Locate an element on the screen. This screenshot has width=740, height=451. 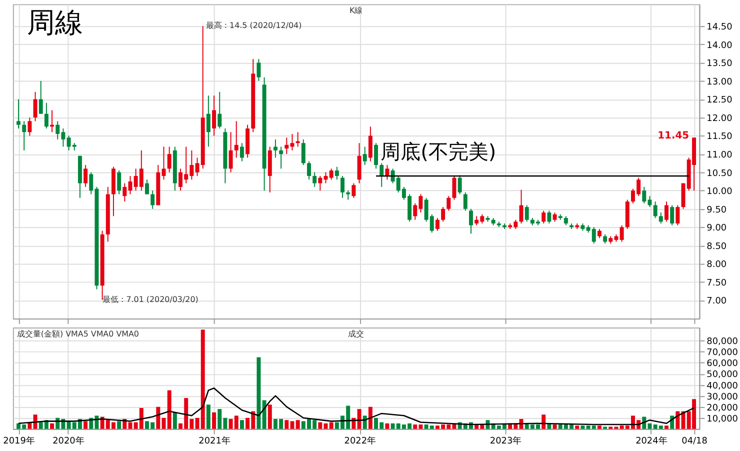
y-tick-label: 13.50 is located at coordinates (719, 64).